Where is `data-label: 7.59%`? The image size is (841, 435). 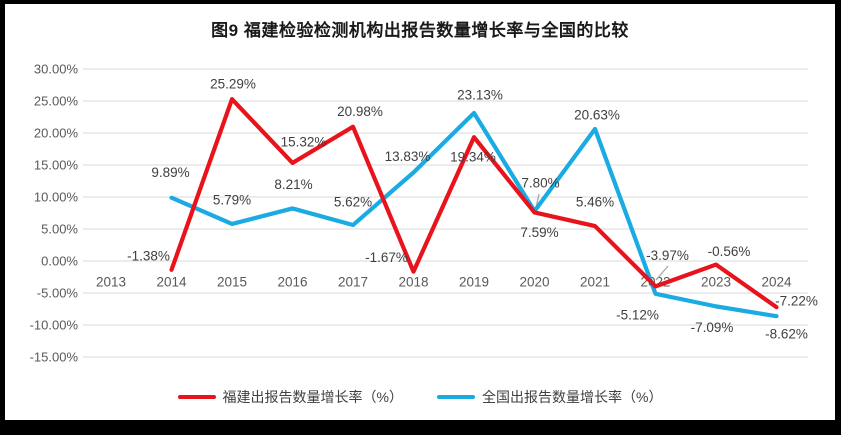 data-label: 7.59% is located at coordinates (539, 232).